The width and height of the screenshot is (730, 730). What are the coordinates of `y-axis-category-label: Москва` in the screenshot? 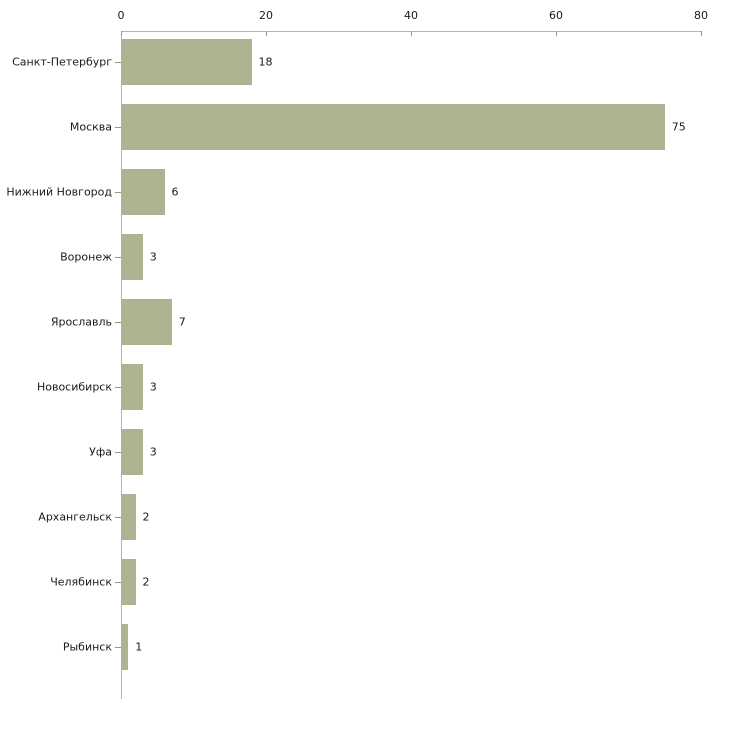 It's located at (90, 127).